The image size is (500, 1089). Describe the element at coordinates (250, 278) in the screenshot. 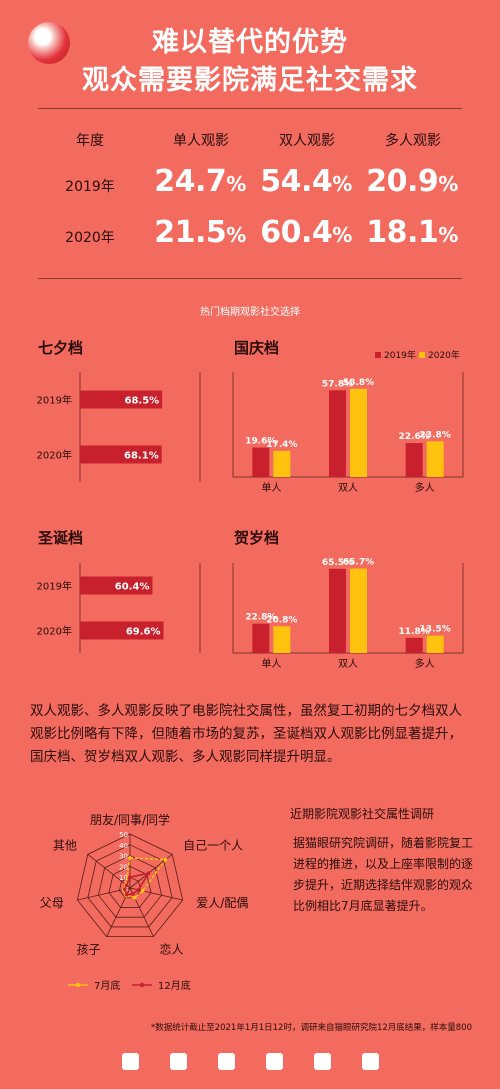

I see `divider-bottom` at that location.